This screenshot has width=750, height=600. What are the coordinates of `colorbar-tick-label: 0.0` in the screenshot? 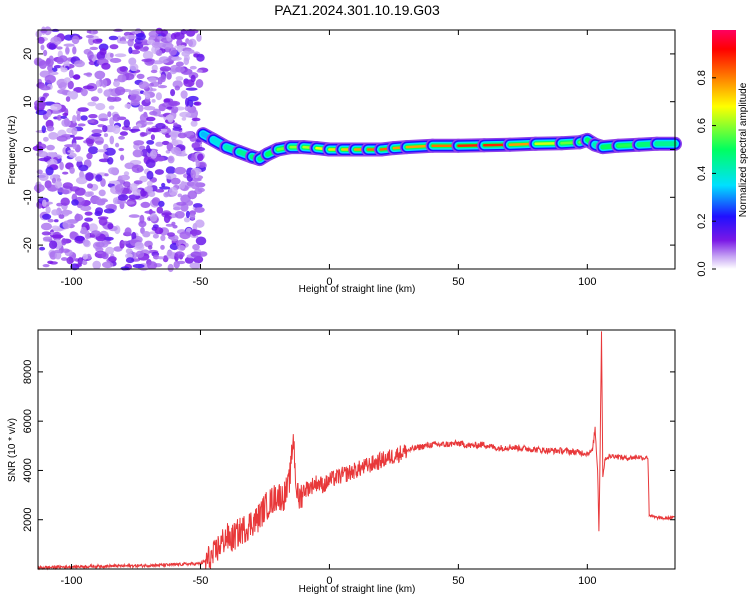 It's located at (702, 268).